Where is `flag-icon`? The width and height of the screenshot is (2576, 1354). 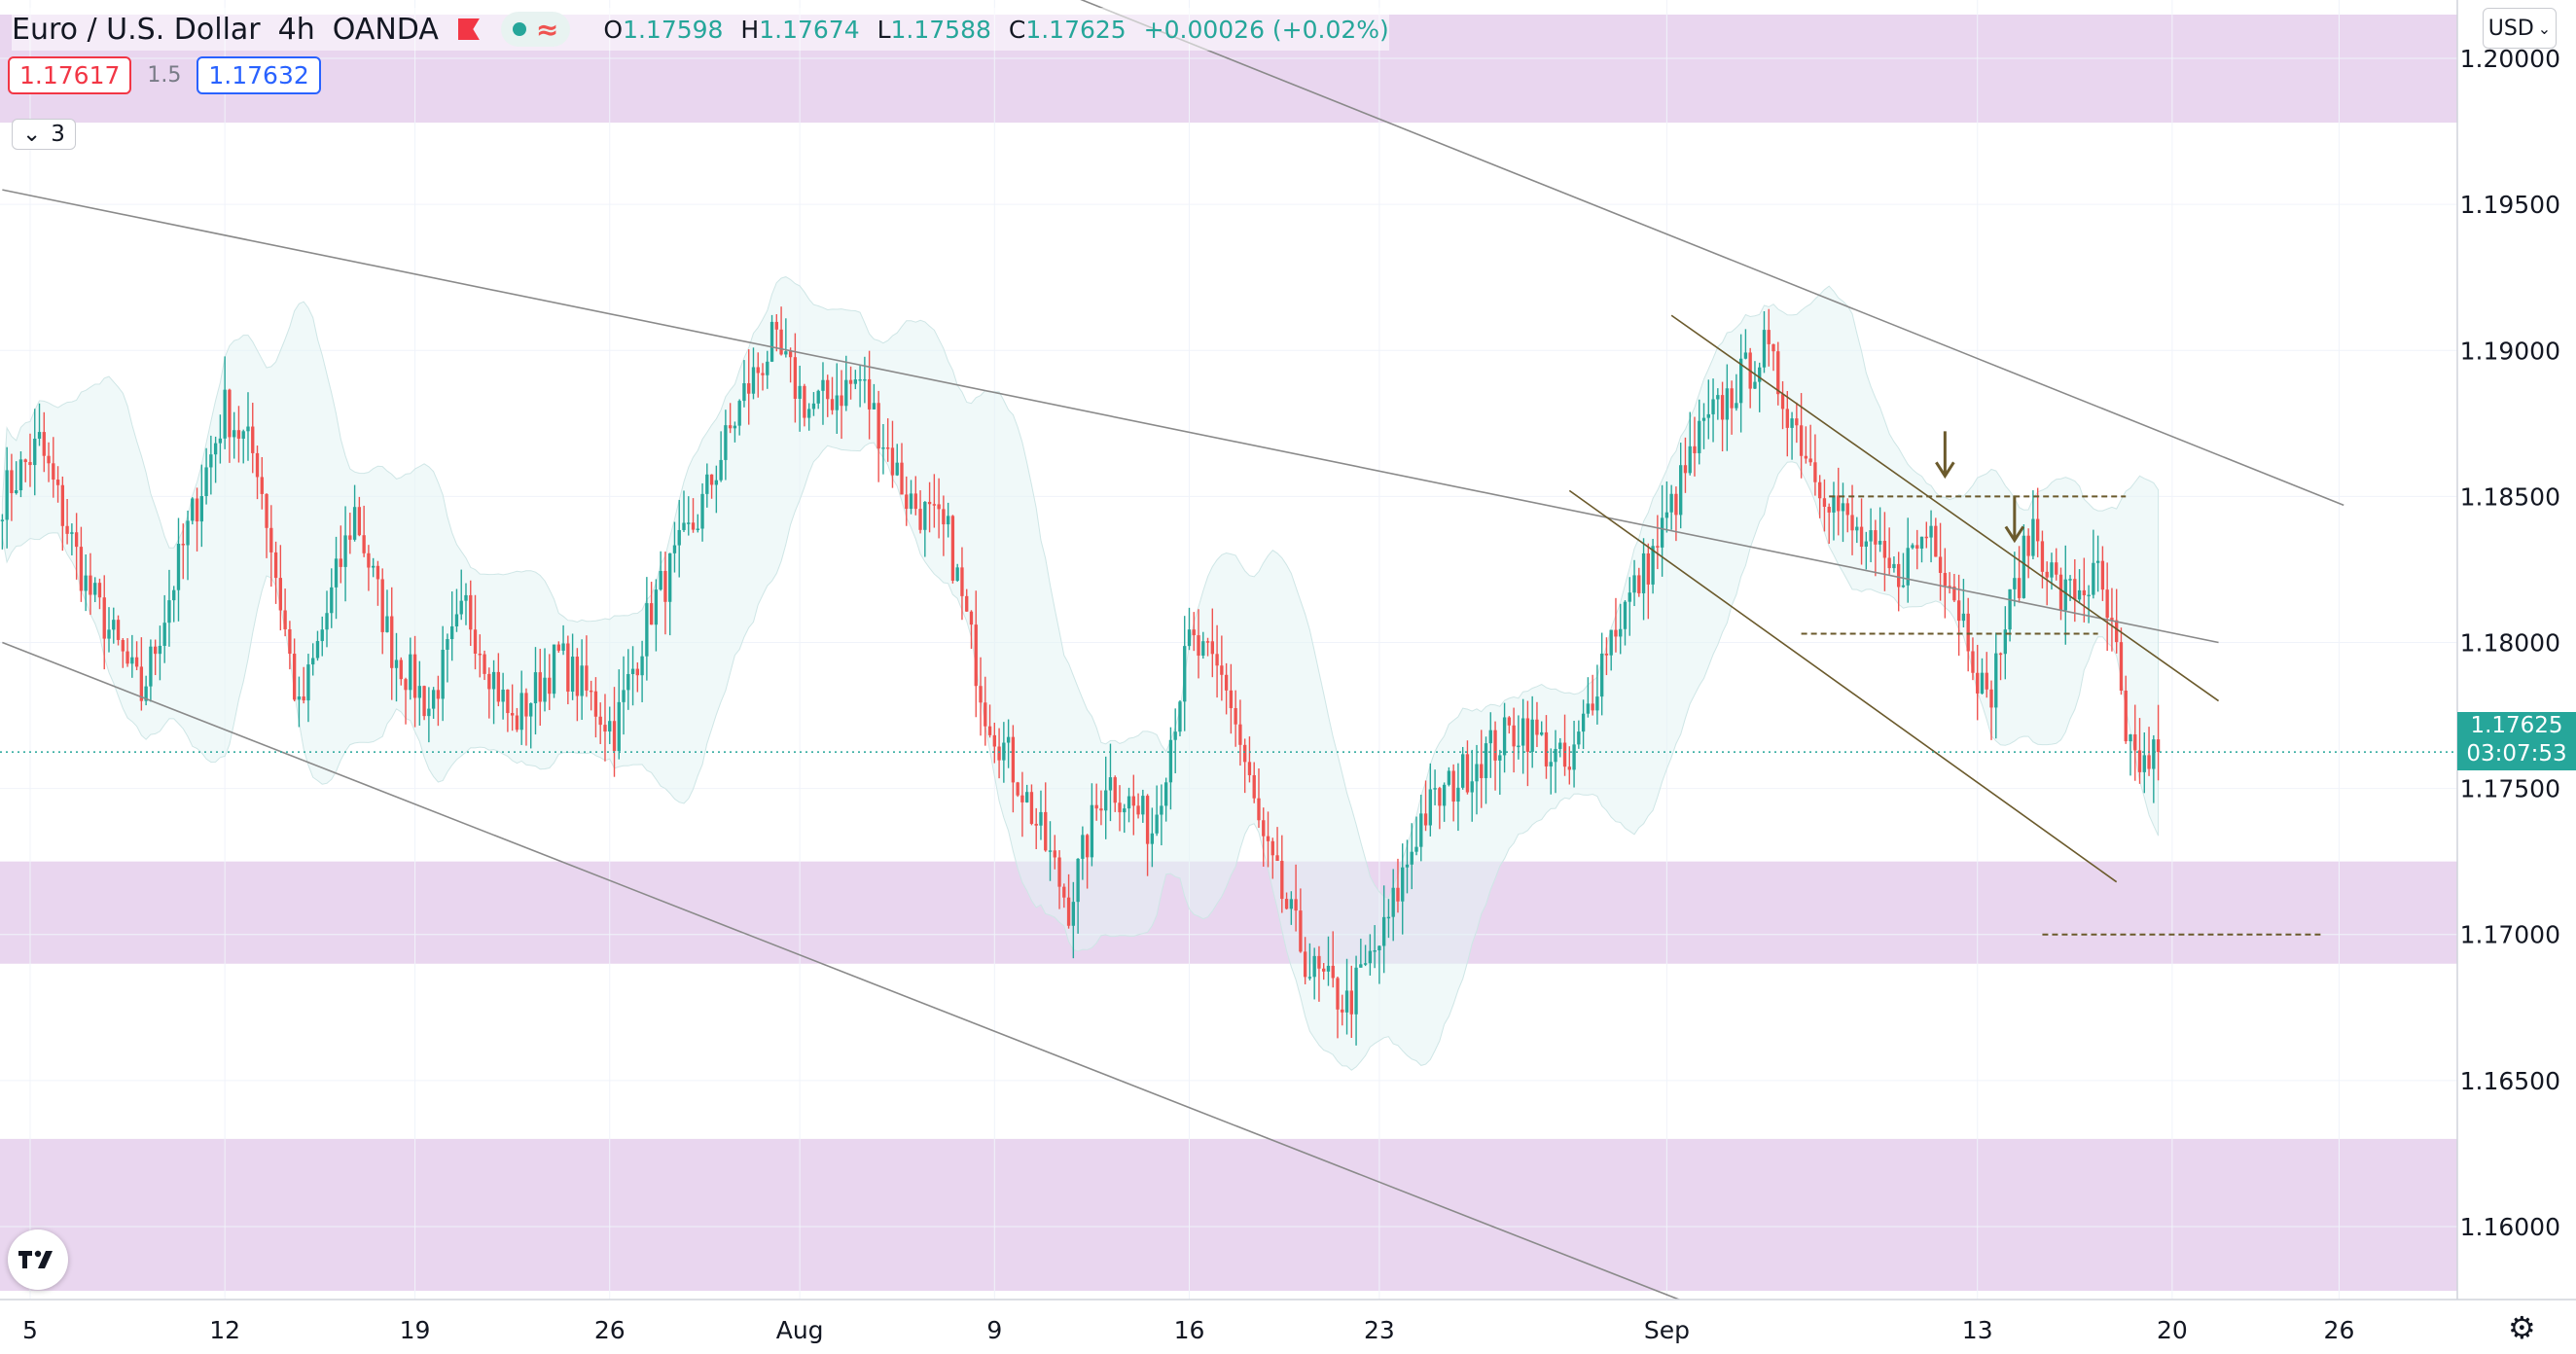 flag-icon is located at coordinates (468, 29).